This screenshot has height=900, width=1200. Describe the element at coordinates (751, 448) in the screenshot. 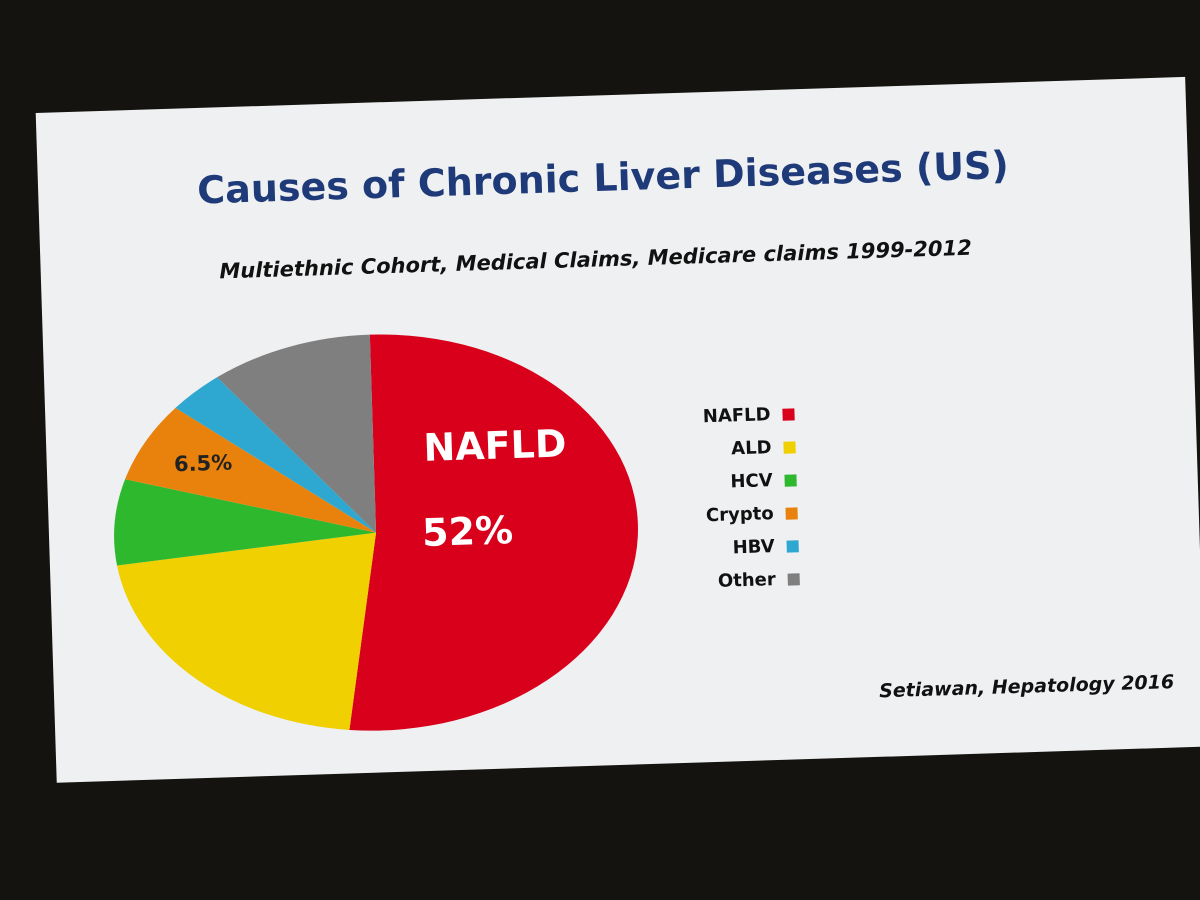

I see `legend-label: ALD` at that location.